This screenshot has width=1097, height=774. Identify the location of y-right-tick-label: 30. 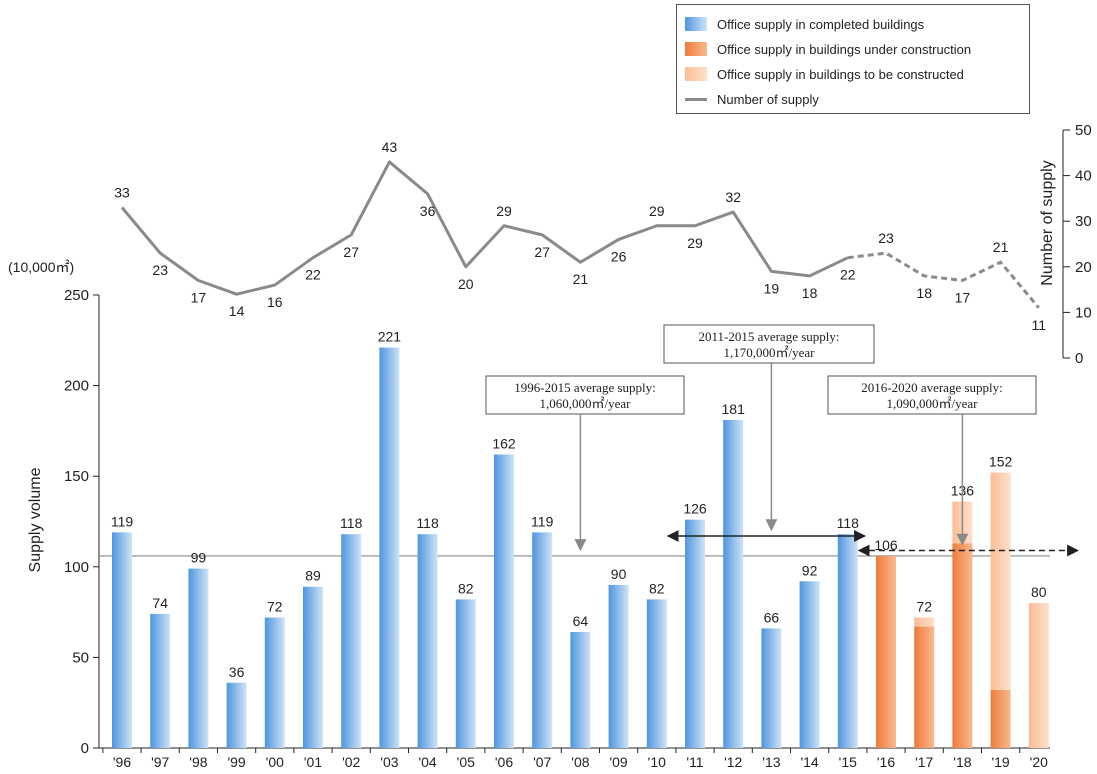
(1083, 221).